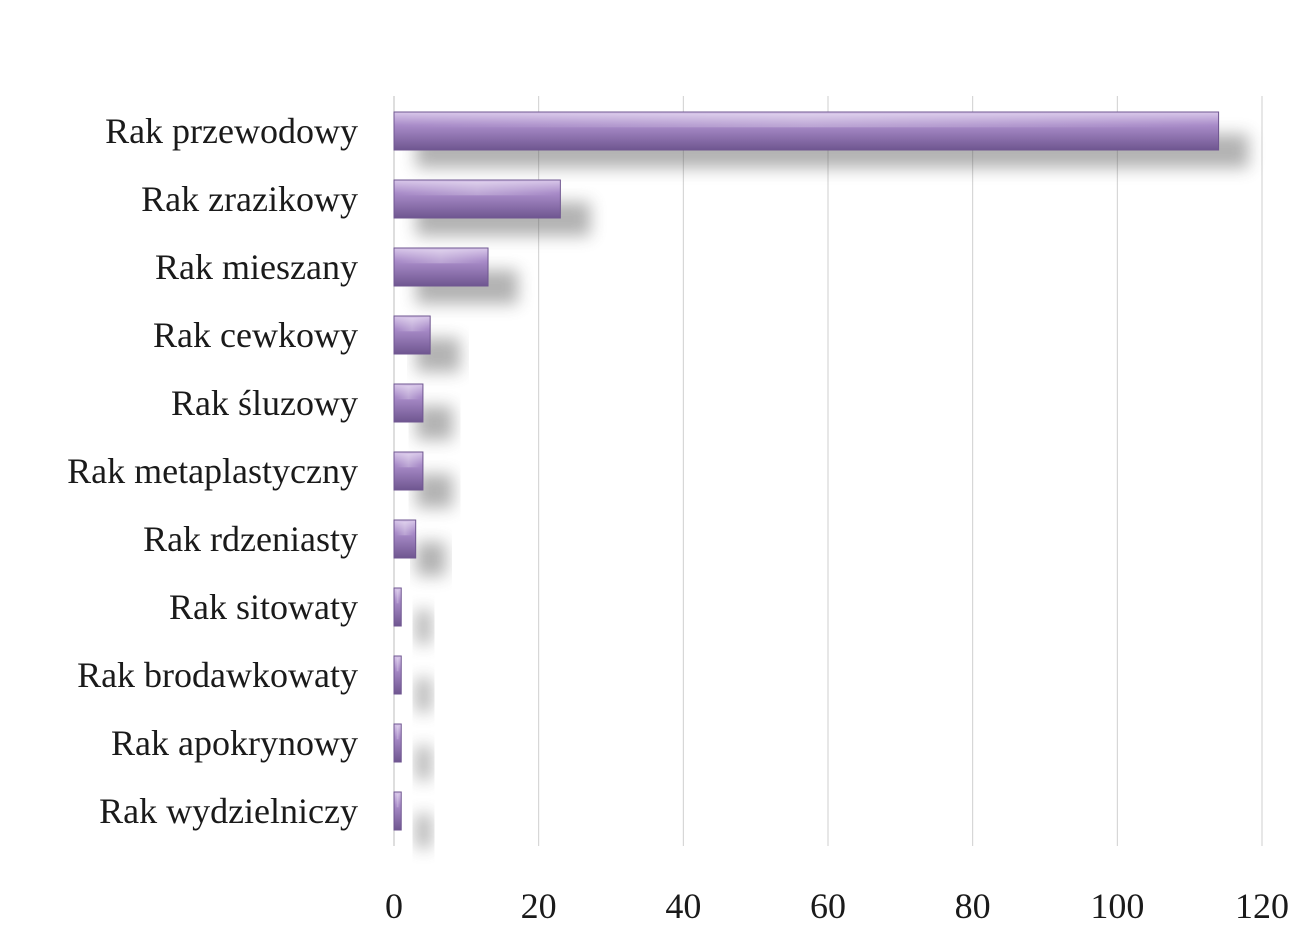 This screenshot has height=952, width=1314. What do you see at coordinates (250, 539) in the screenshot?
I see `category-label: Rak rdzeniasty` at bounding box center [250, 539].